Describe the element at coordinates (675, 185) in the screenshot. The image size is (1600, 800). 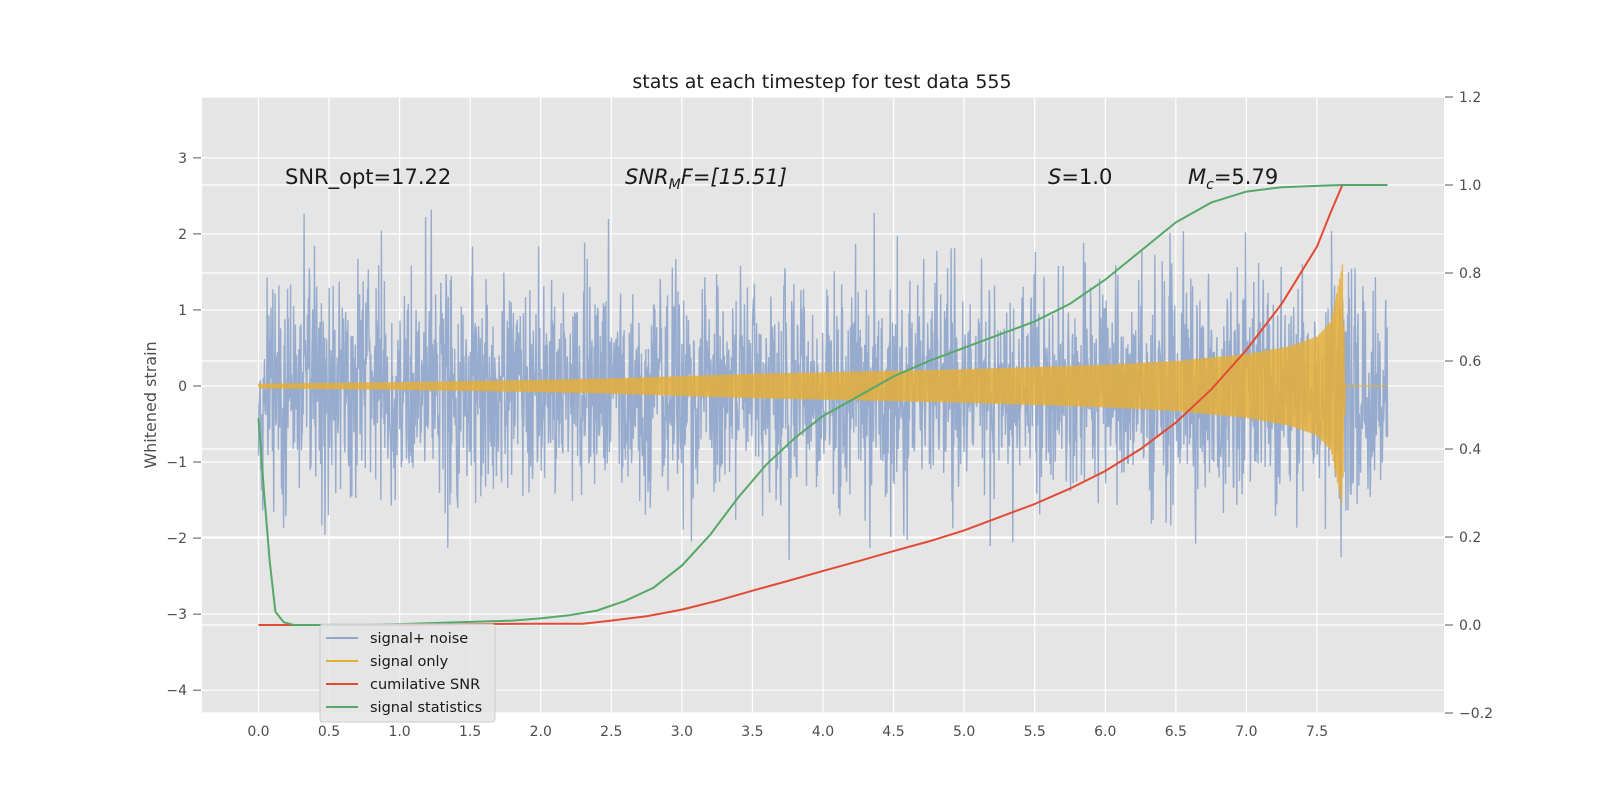
I see `annotation-snr-mf-subscript: M` at that location.